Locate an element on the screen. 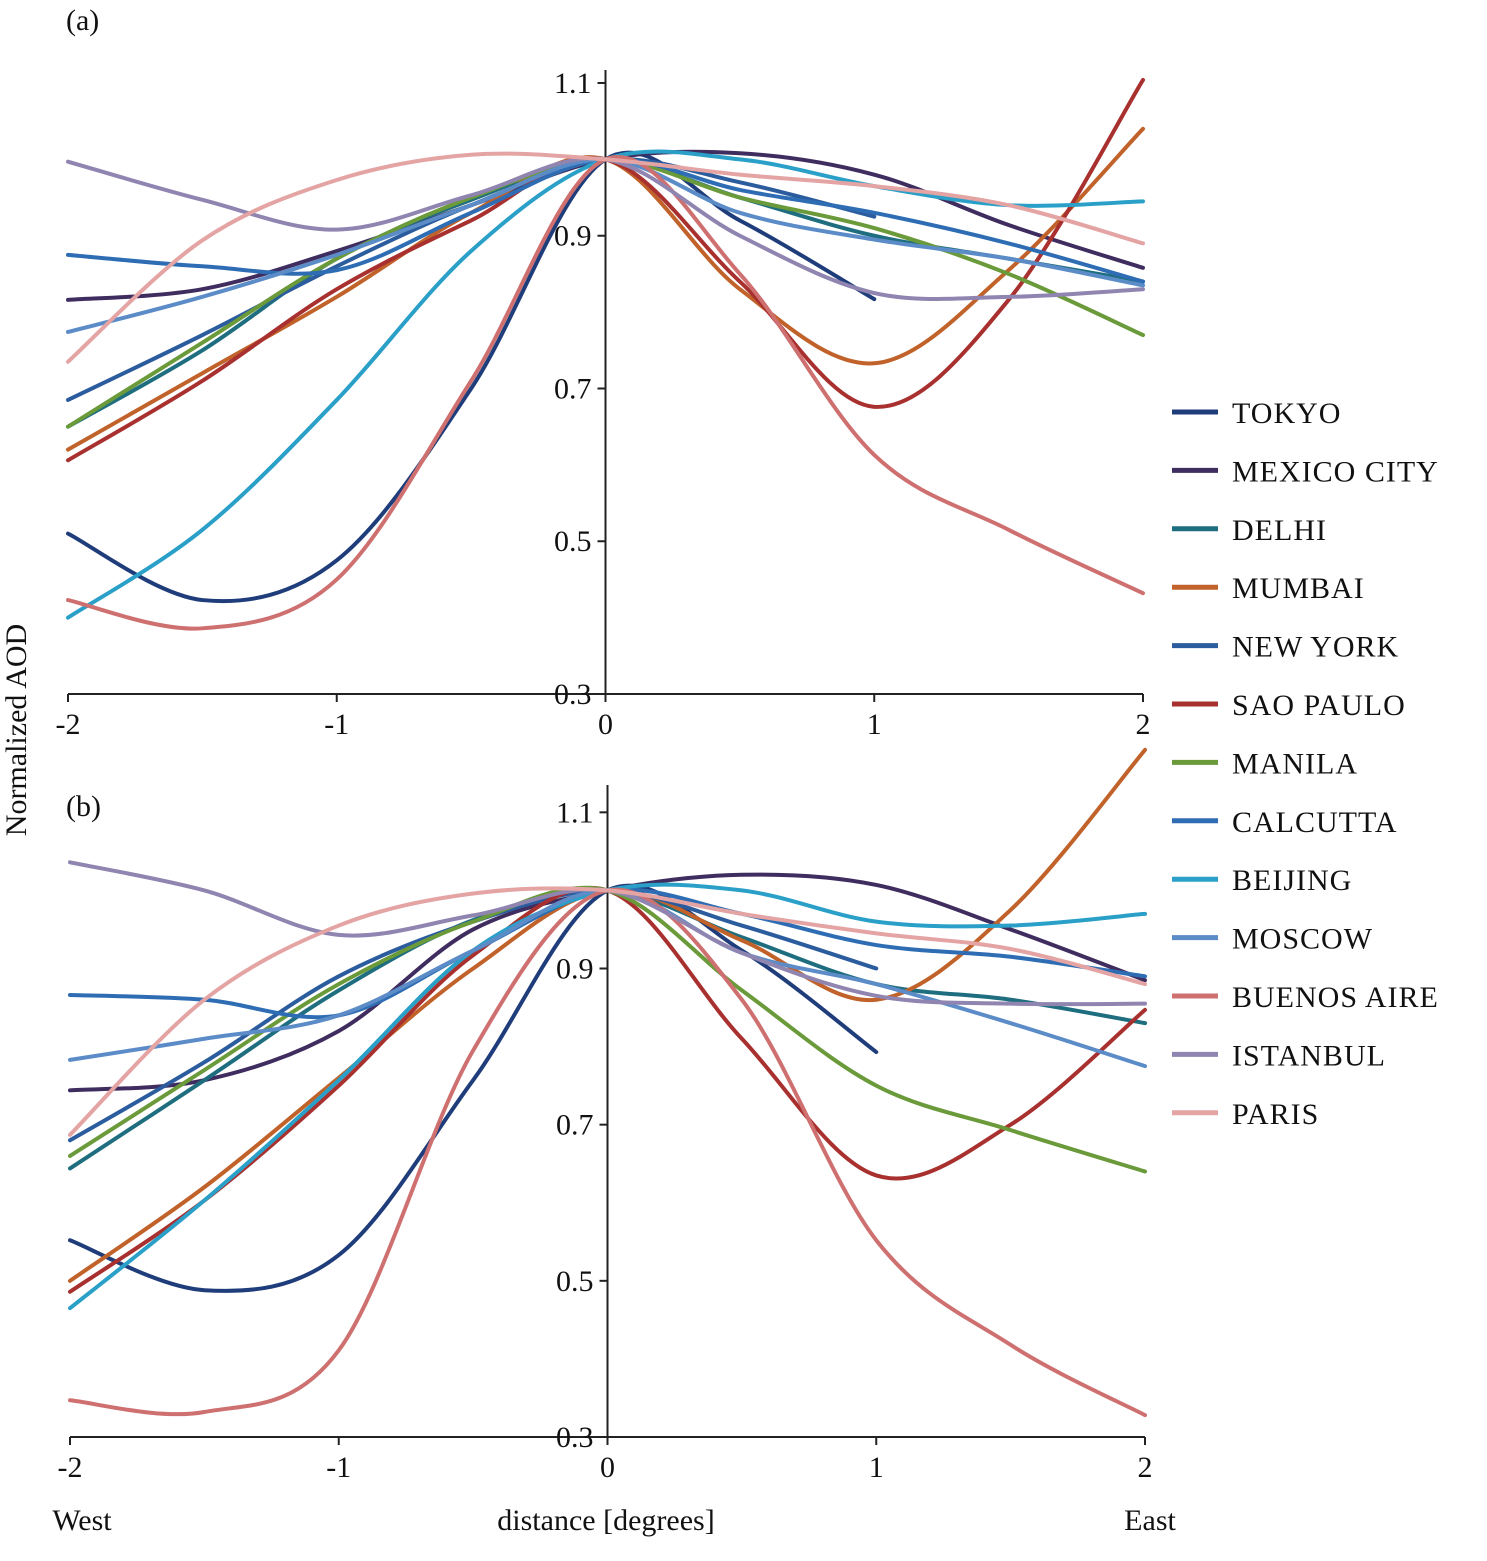 The width and height of the screenshot is (1487, 1561). legend-label: DELHI is located at coordinates (1279, 530).